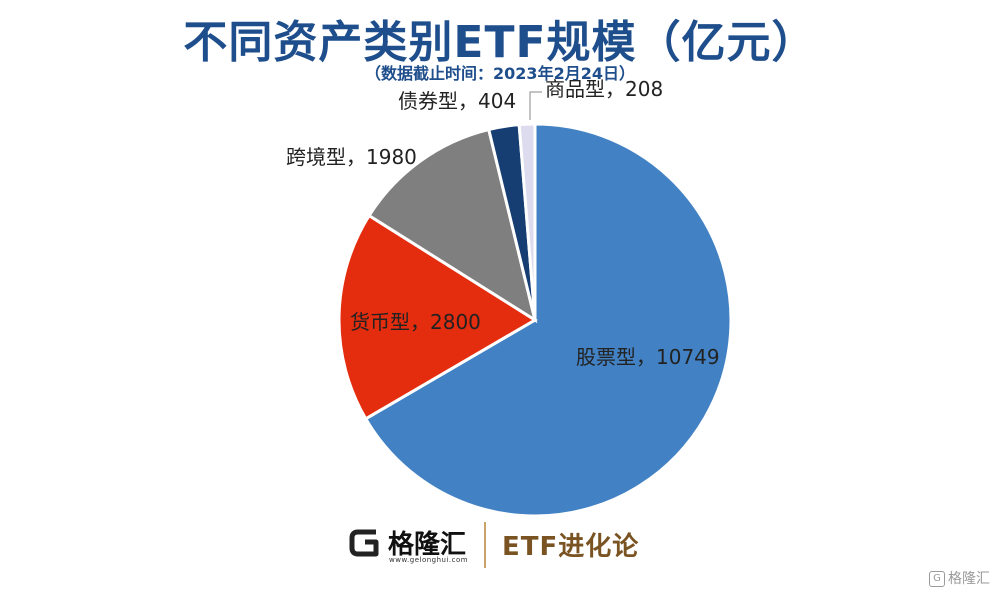  Describe the element at coordinates (937, 579) in the screenshot. I see `watermark-logo-icon: G` at that location.